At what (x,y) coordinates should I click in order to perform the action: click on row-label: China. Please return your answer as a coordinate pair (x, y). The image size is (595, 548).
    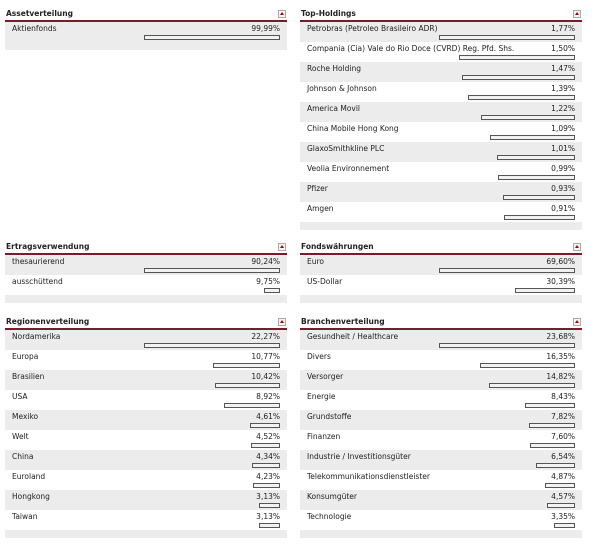
    Looking at the image, I should click on (23, 456).